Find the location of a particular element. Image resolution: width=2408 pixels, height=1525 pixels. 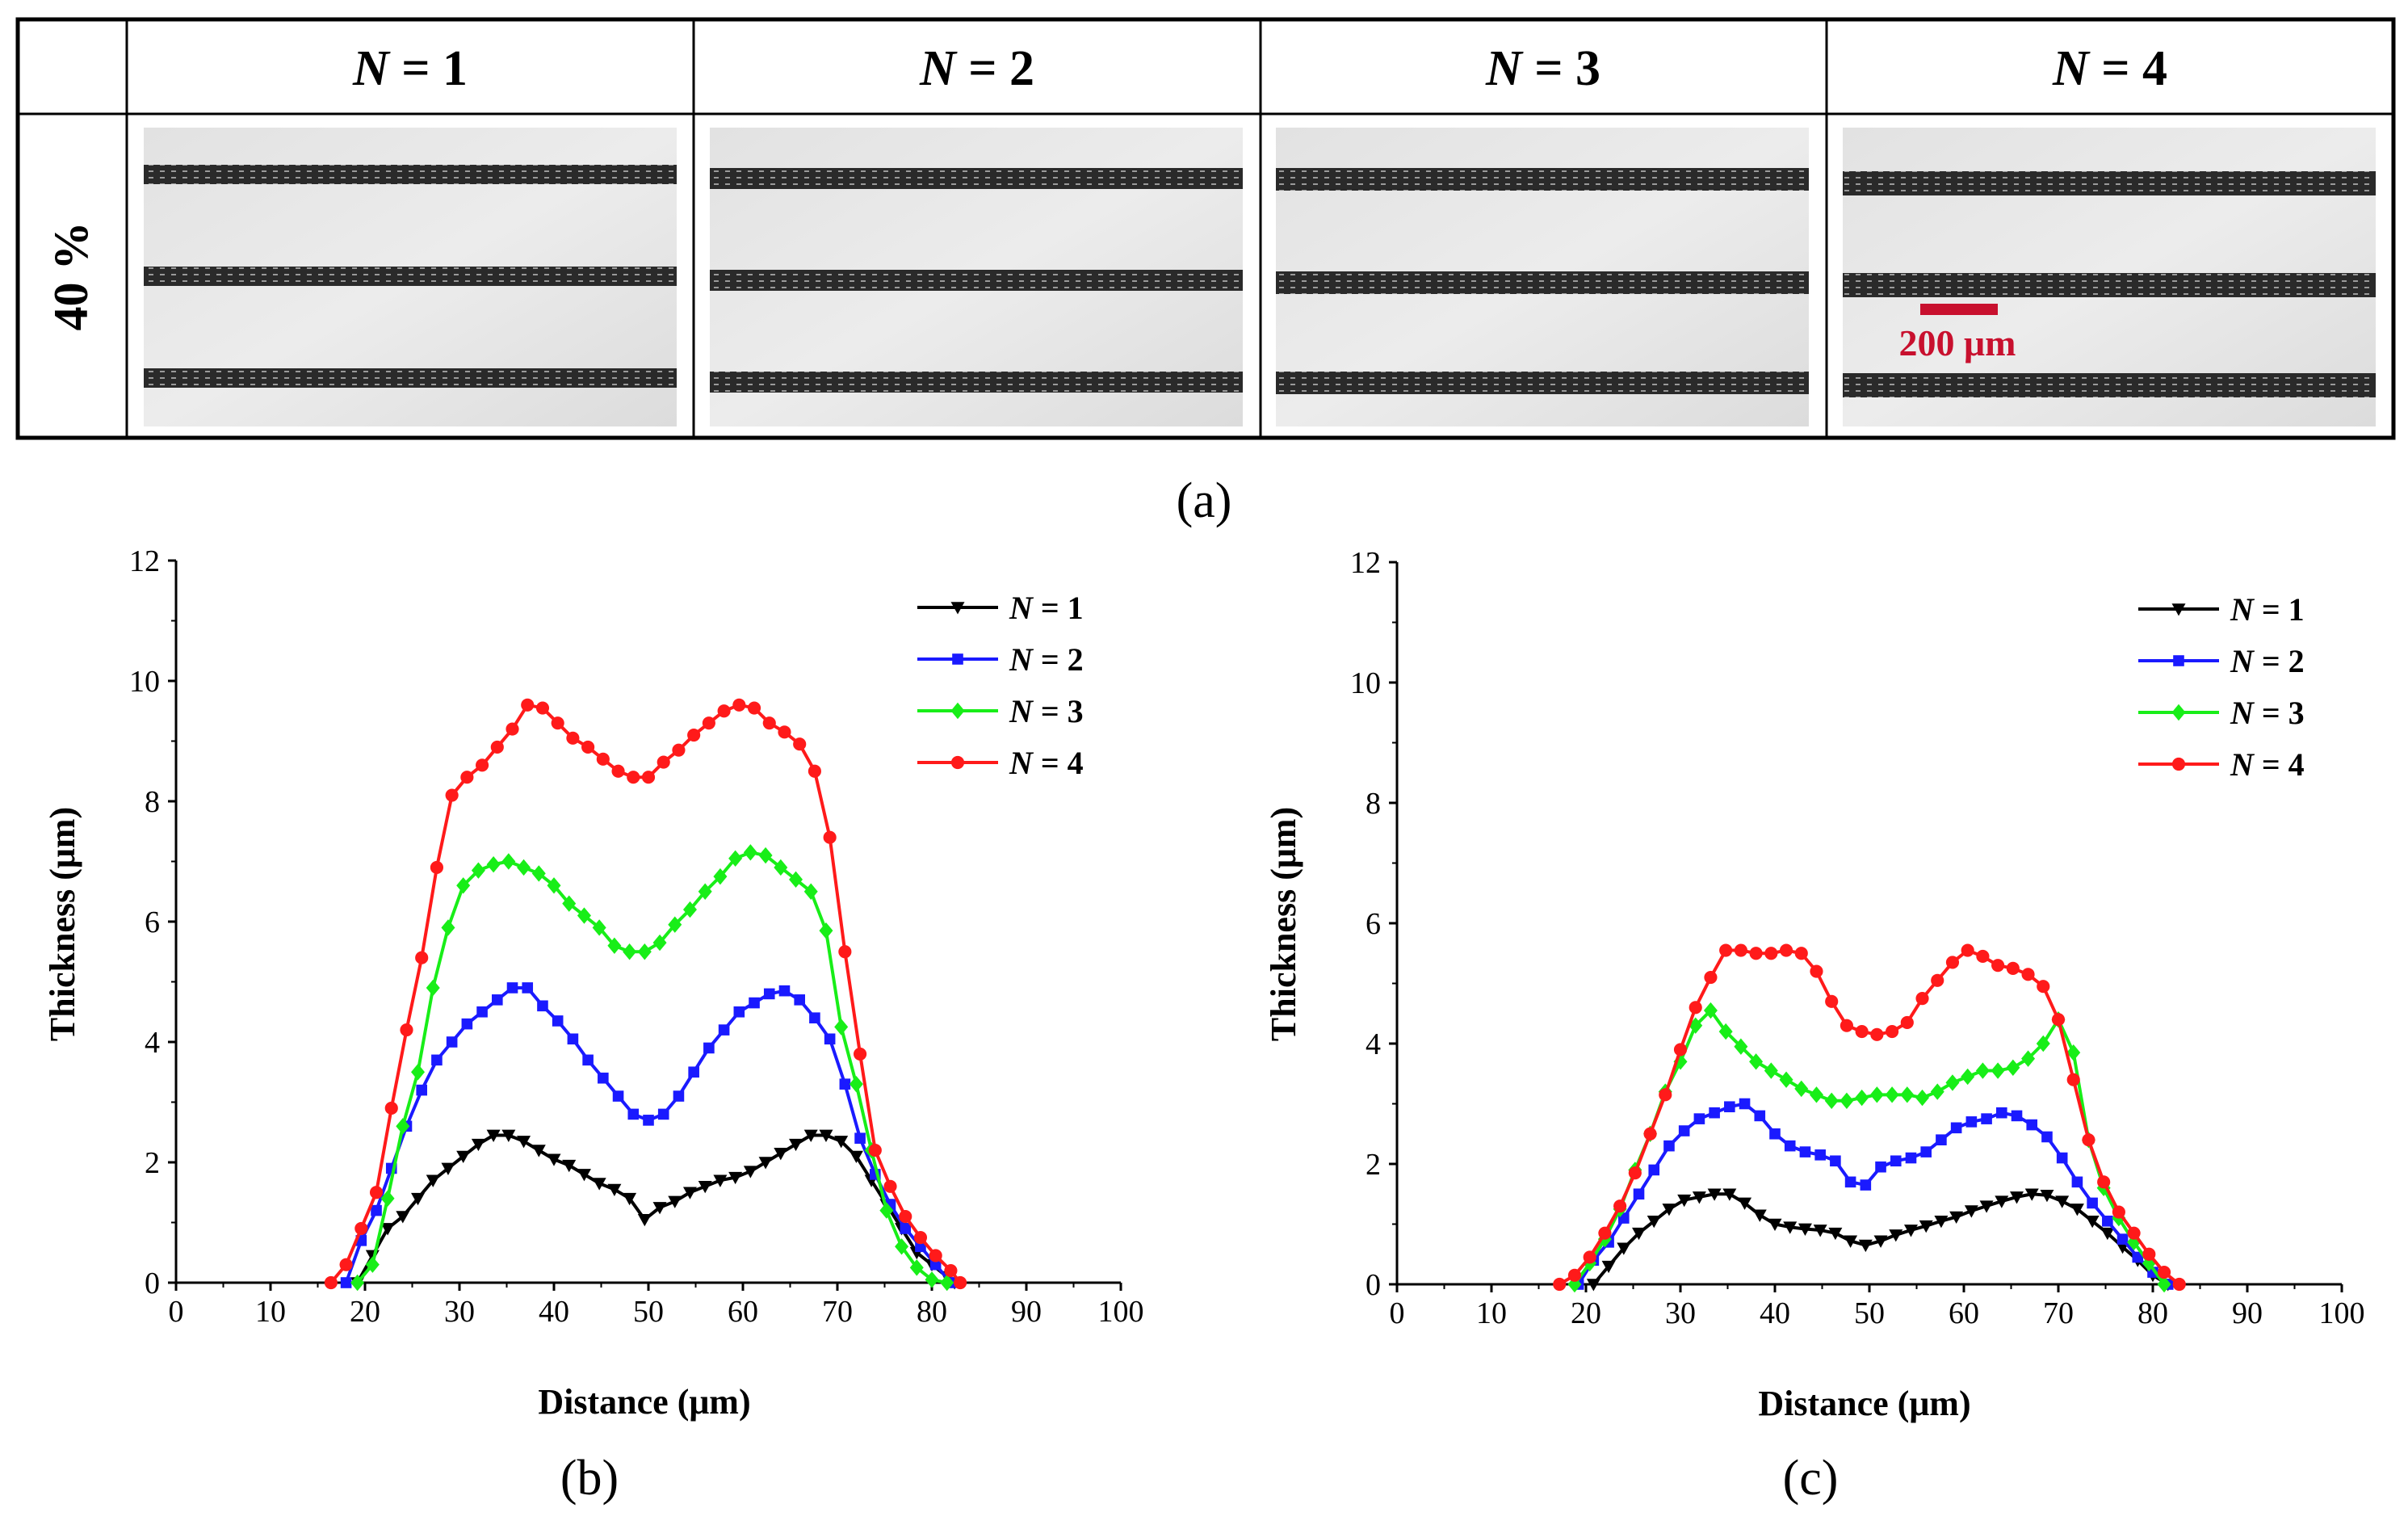

chart-c-x-tick-label: 30 is located at coordinates (1681, 1313).